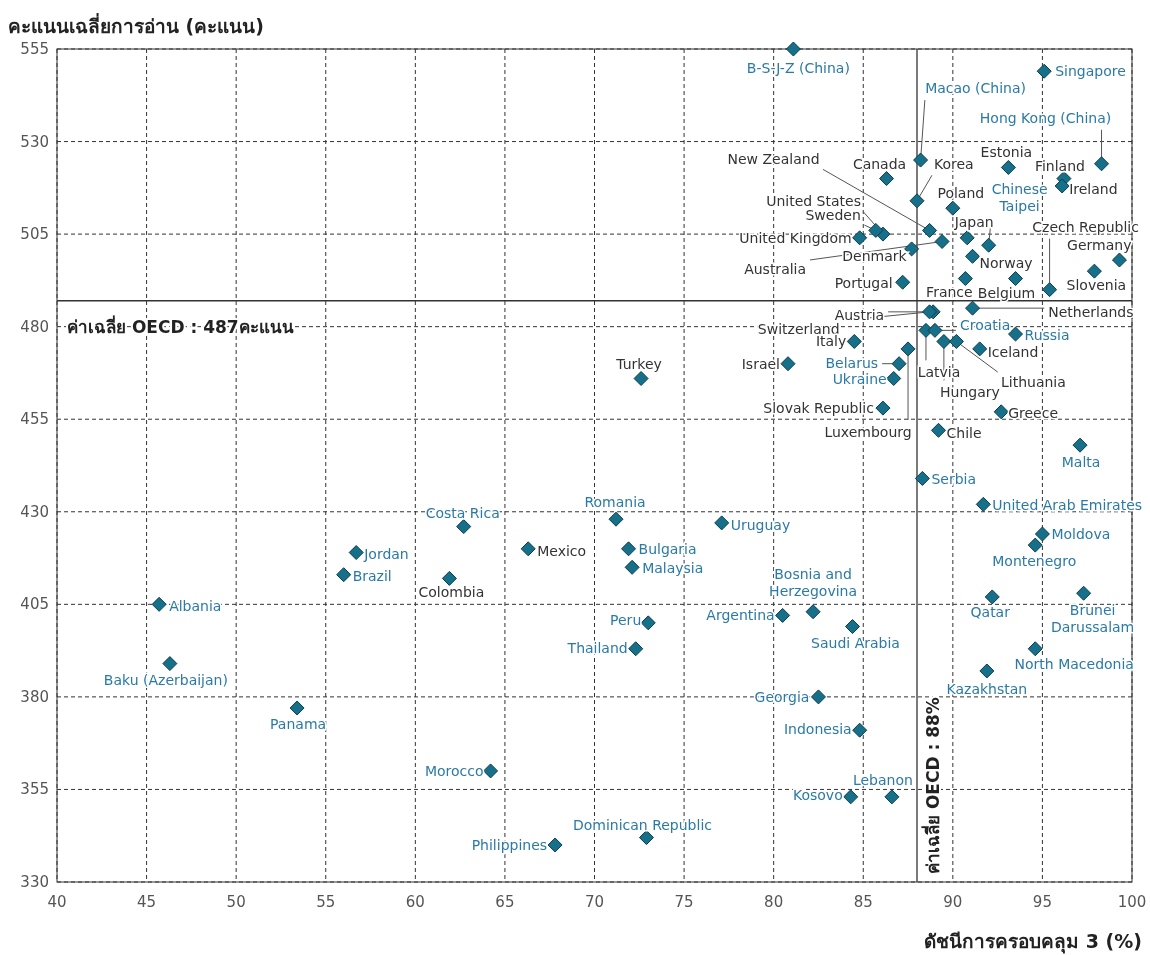 The height and width of the screenshot is (955, 1150). I want to click on data-label: Ireland, so click(1093, 188).